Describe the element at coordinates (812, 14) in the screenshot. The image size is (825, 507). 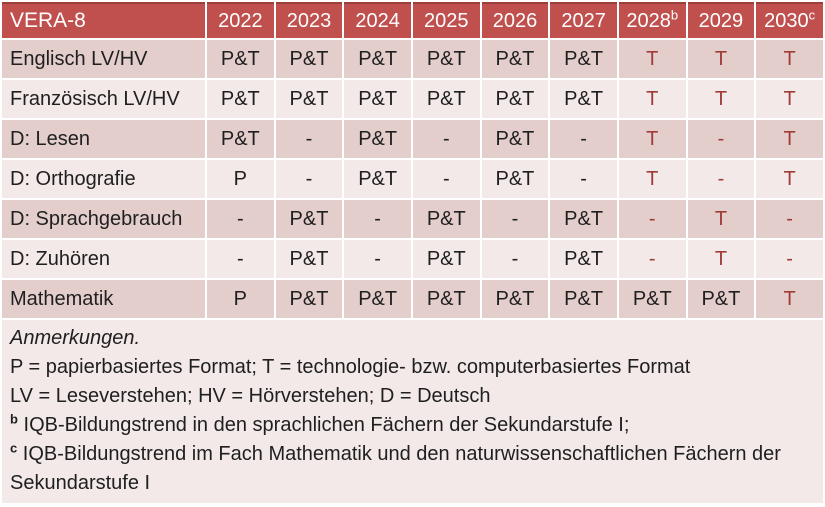
I see `footnote-marker: c` at that location.